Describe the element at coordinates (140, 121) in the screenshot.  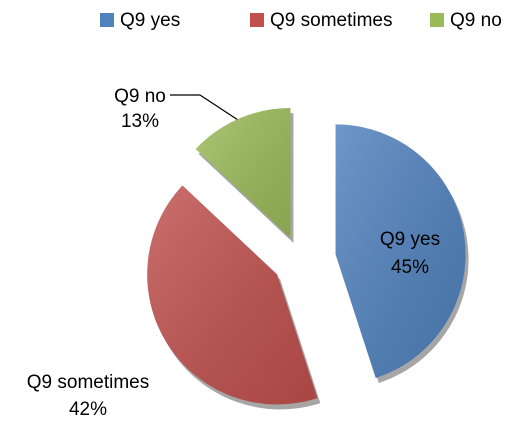
I see `slice-value-label: 13%` at that location.